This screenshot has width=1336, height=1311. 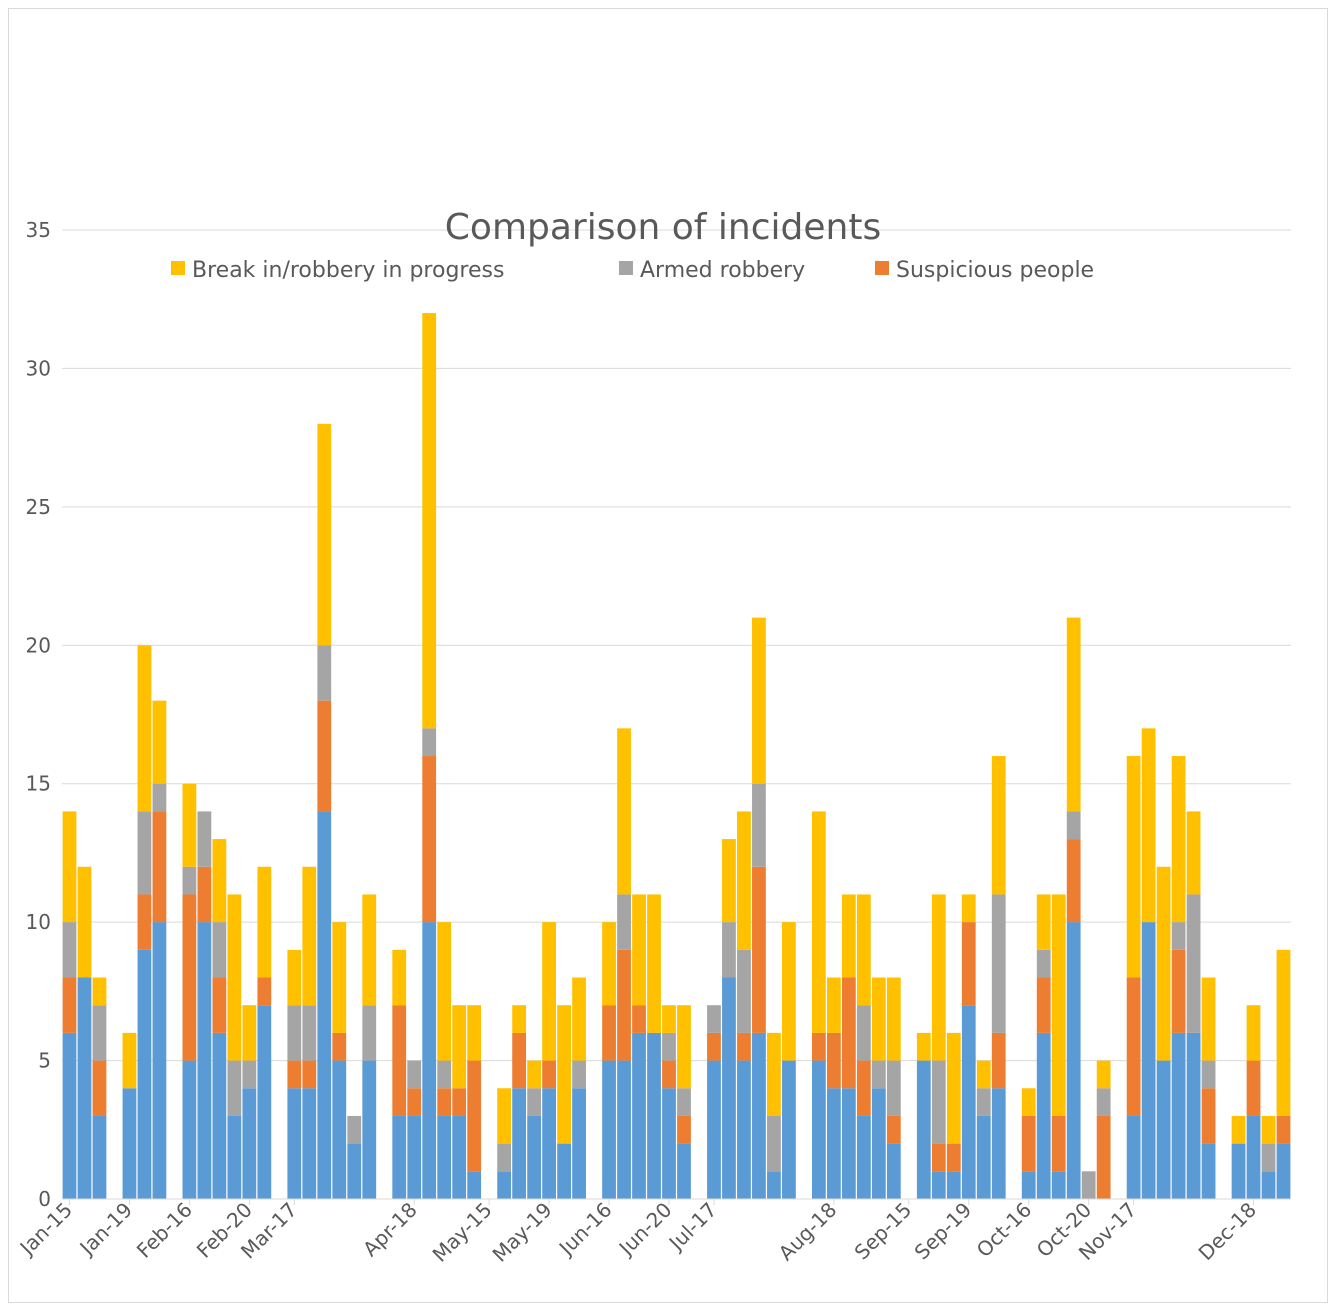 I want to click on y-tick-label: 25, so click(x=38, y=507).